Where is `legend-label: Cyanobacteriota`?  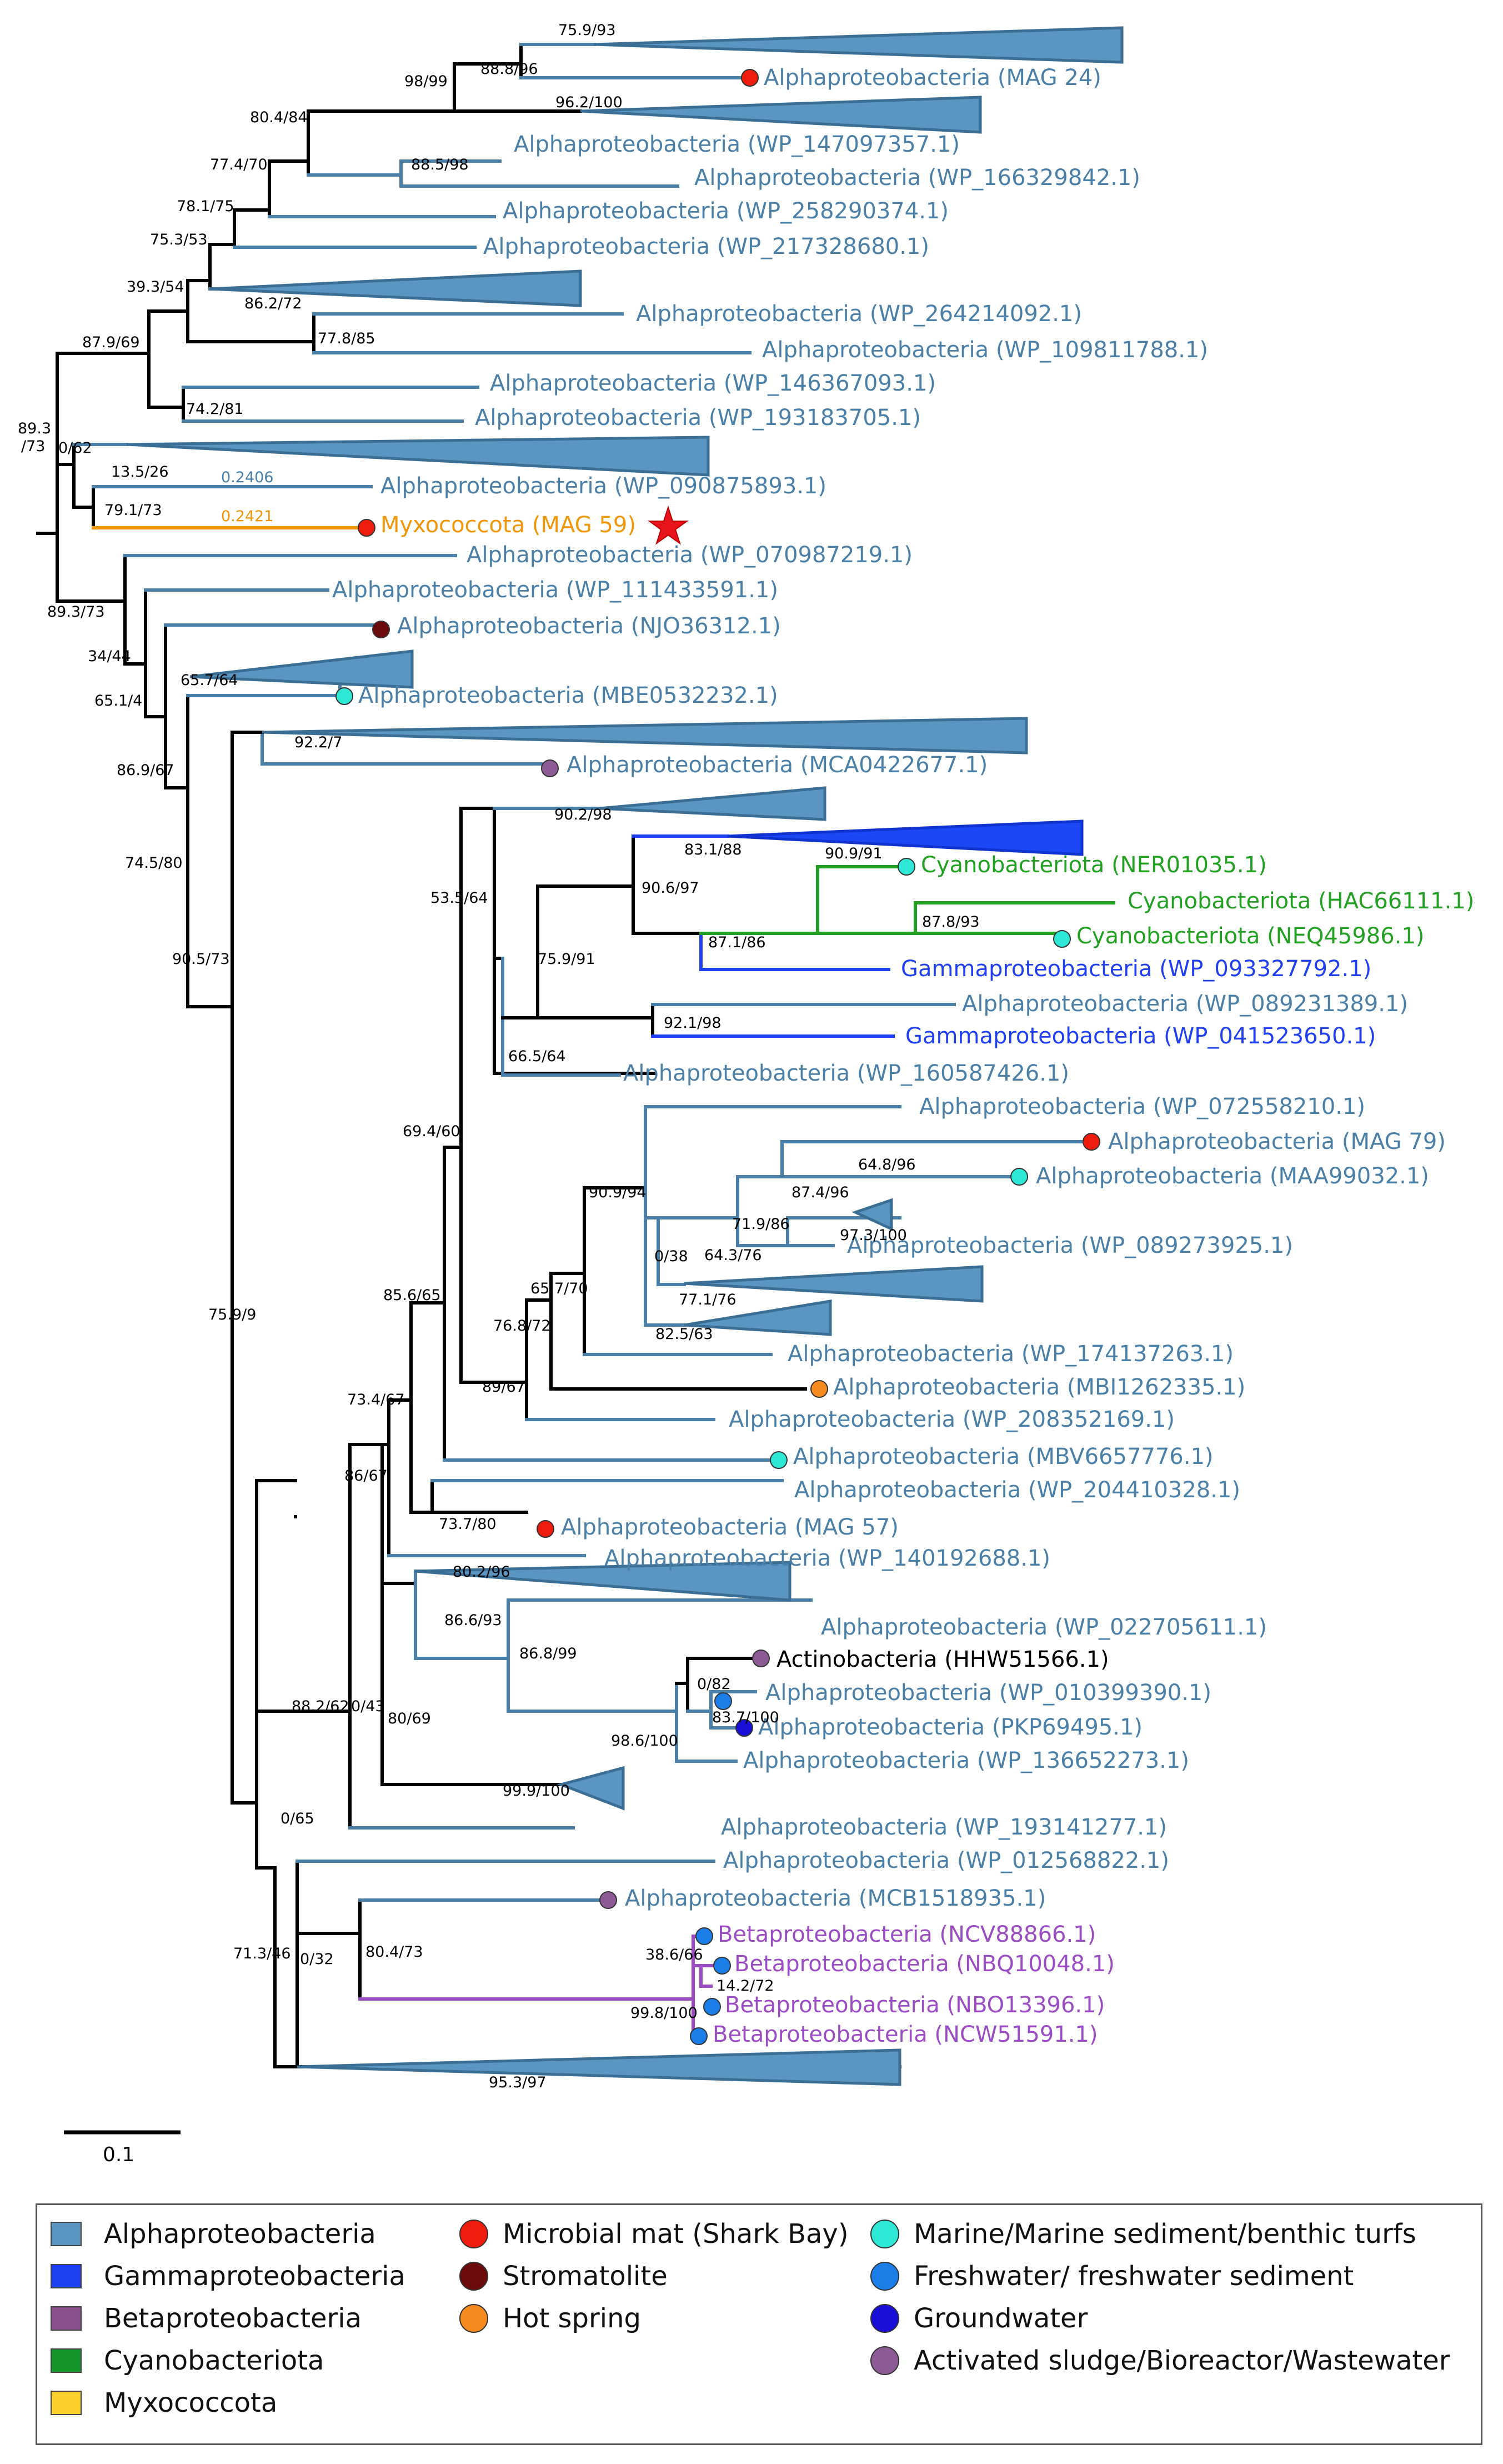 legend-label: Cyanobacteriota is located at coordinates (214, 2360).